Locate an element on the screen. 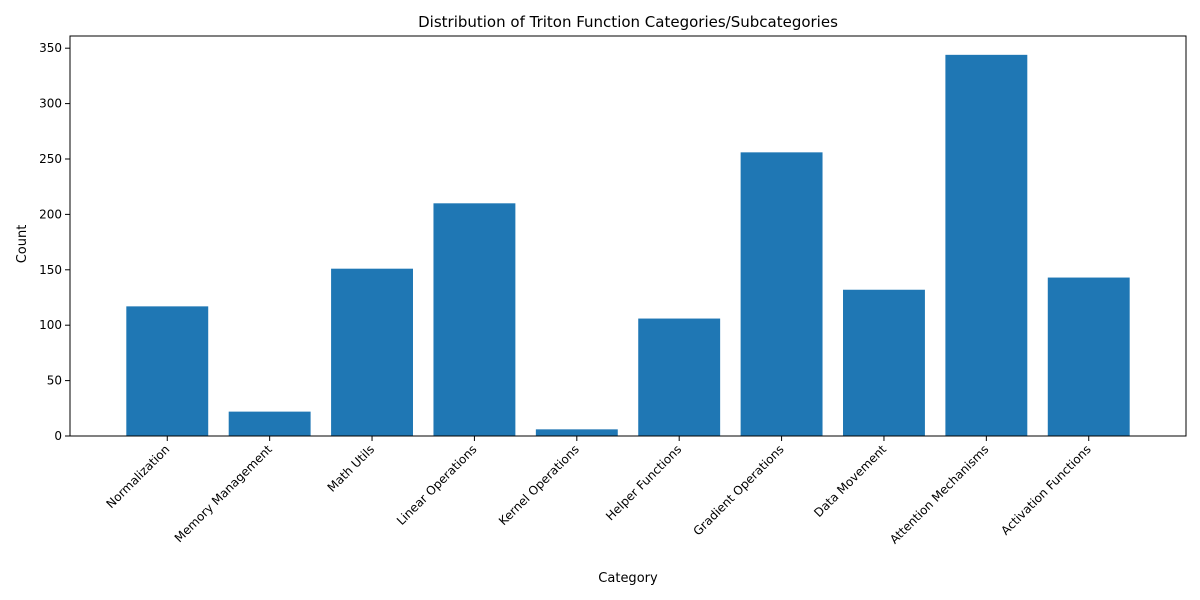 The image size is (1200, 600). x-tick-label: Gradient Operations is located at coordinates (739, 490).